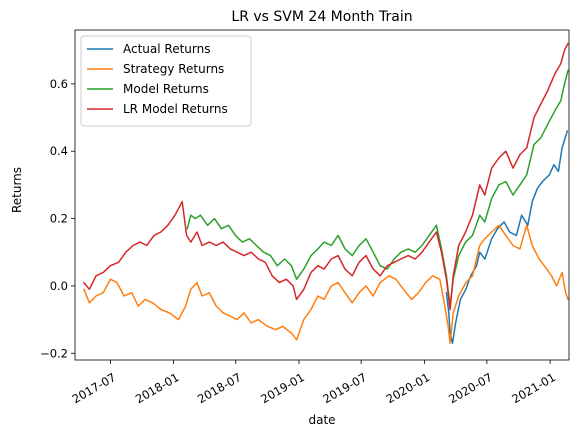 The height and width of the screenshot is (437, 579). What do you see at coordinates (59, 219) in the screenshot?
I see `y-tick-label: 0.2` at bounding box center [59, 219].